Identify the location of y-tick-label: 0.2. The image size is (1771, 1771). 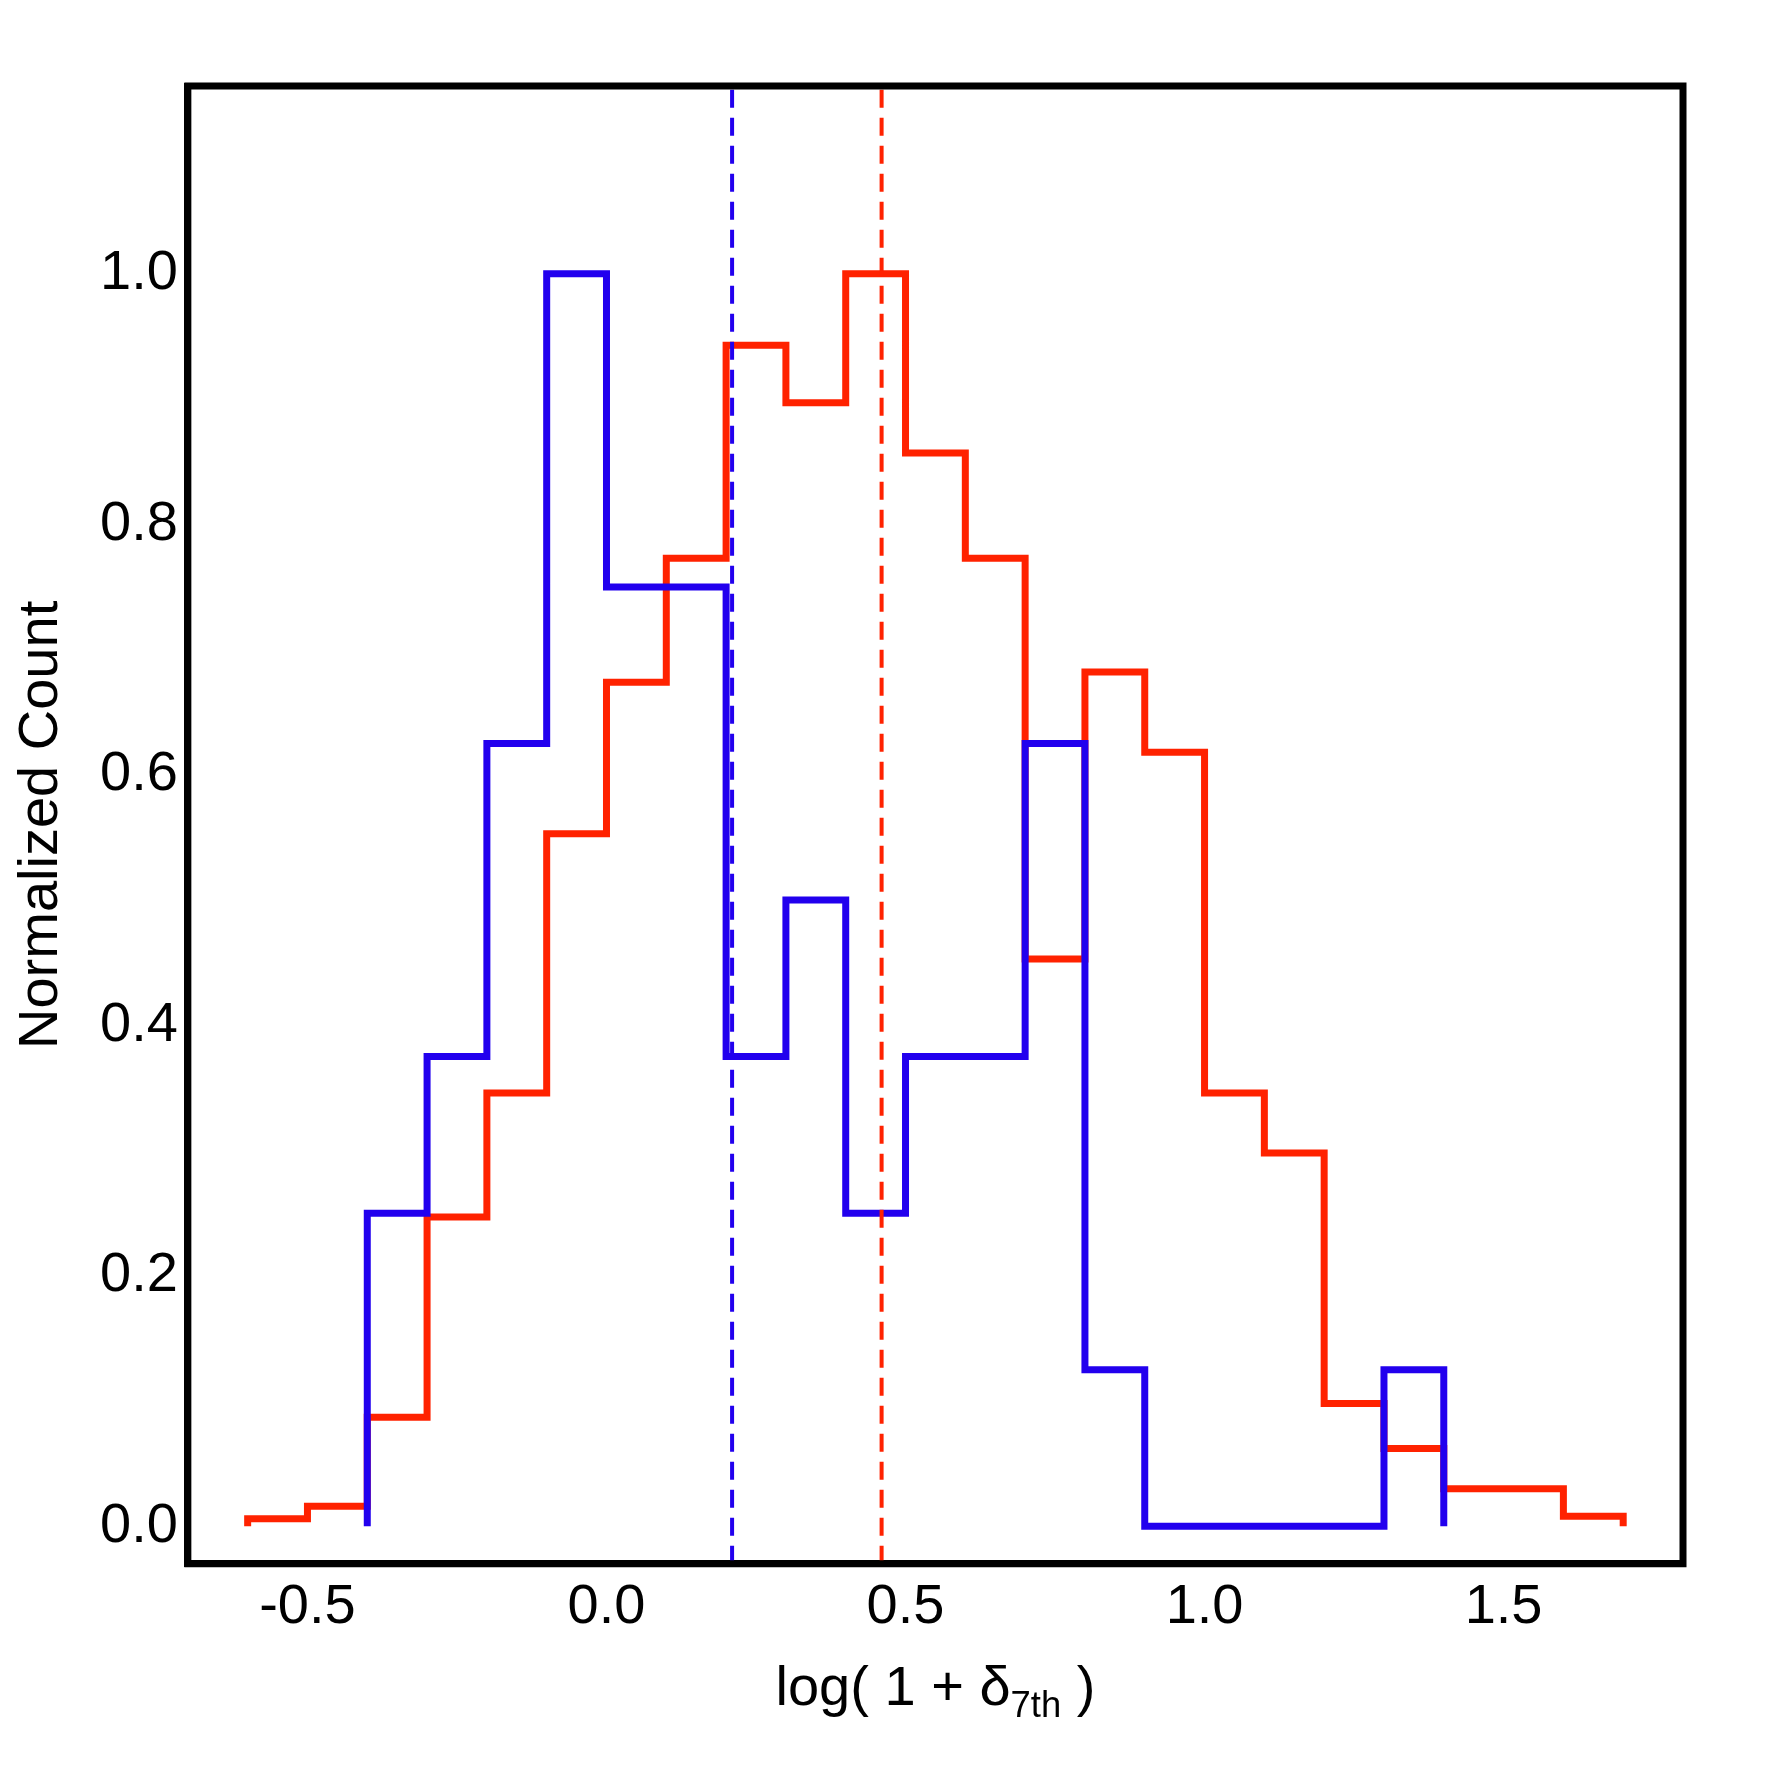
(138, 1272).